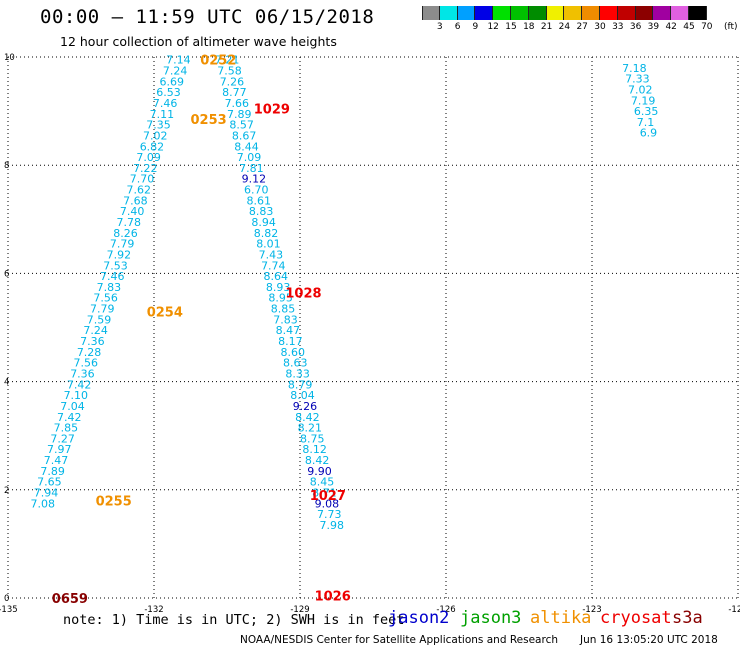 The height and width of the screenshot is (650, 740). Describe the element at coordinates (331, 525) in the screenshot. I see `wave-height-point: 7.98` at that location.